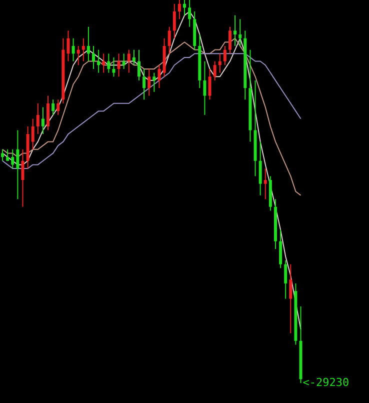 Image resolution: width=369 pixels, height=403 pixels. I want to click on annotation: <-29230, so click(326, 382).